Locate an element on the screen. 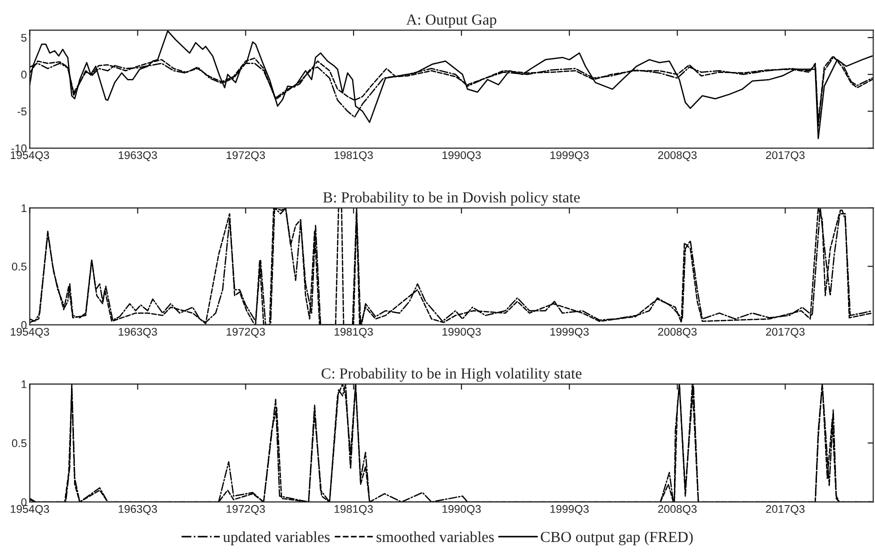 The image size is (875, 559). y-tick-label: -5 is located at coordinates (22, 112).